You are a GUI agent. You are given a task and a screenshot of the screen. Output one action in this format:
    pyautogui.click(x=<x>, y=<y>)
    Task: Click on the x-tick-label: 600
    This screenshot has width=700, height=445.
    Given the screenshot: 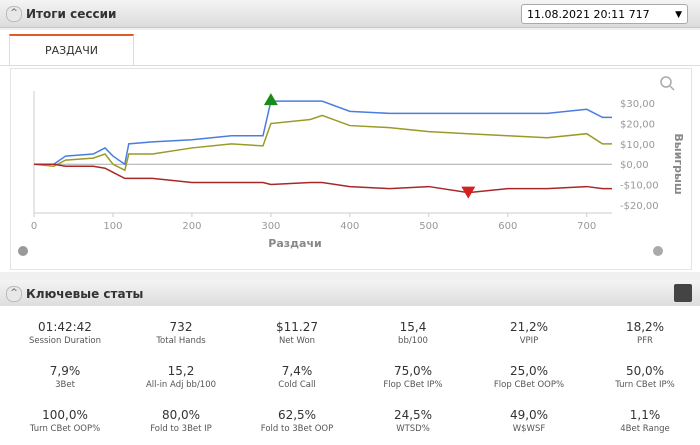 What is the action you would take?
    pyautogui.click(x=507, y=226)
    